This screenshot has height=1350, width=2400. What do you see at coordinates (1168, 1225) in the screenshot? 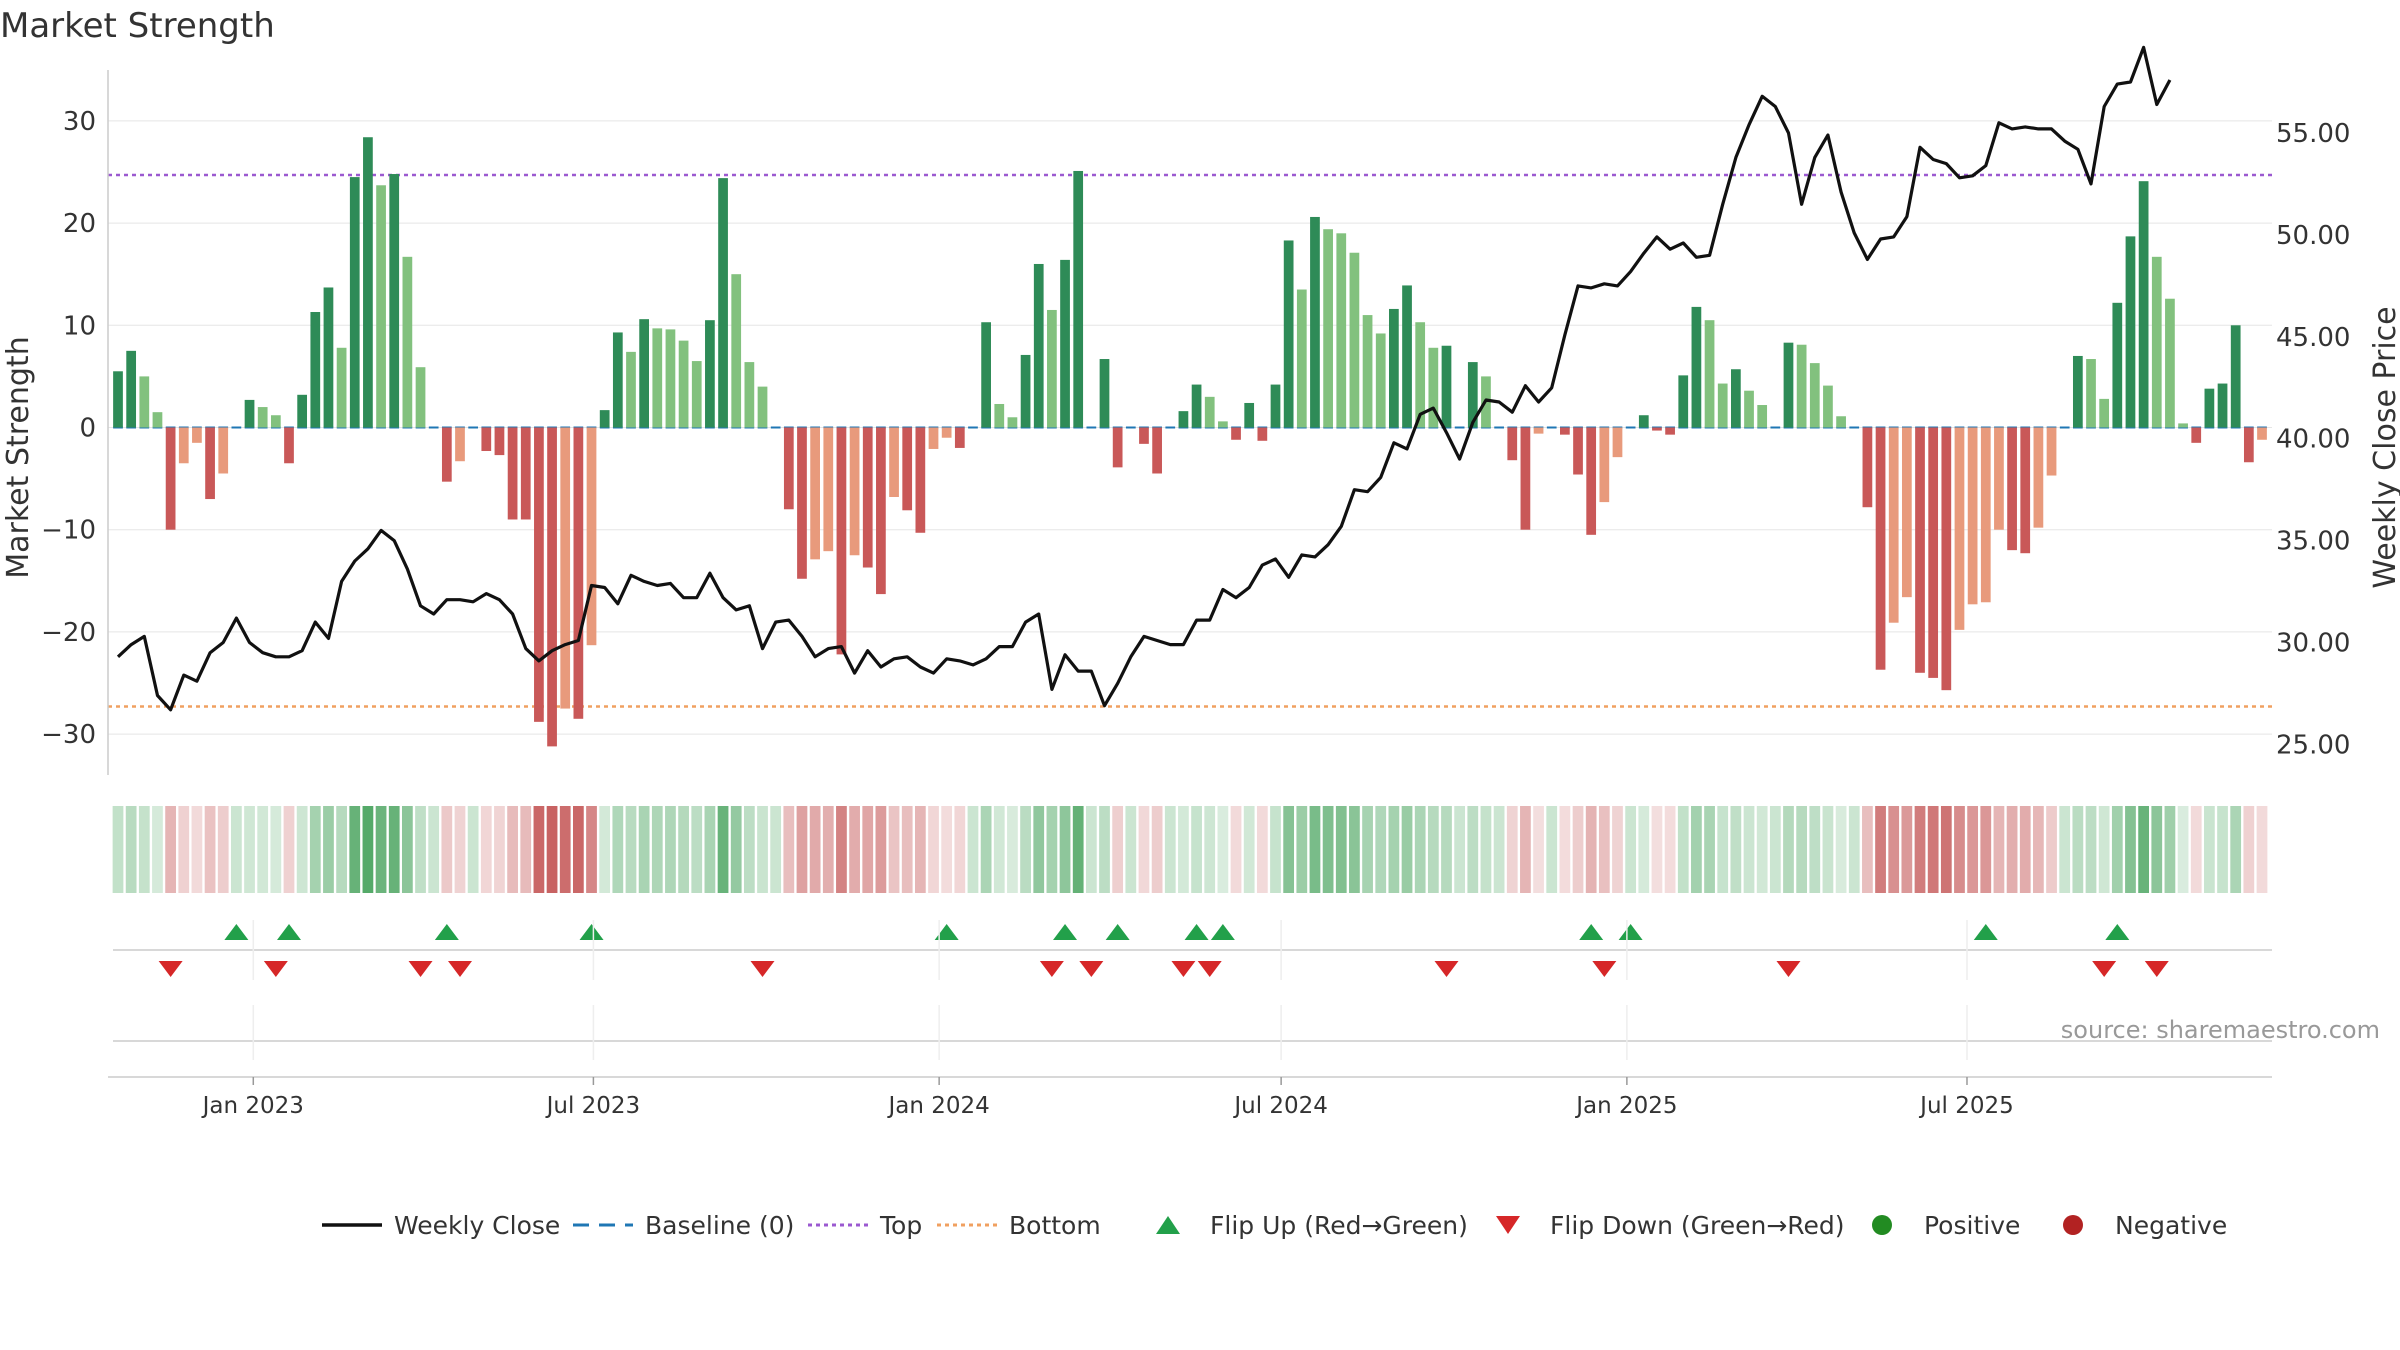
I see `legend-swatch-up` at bounding box center [1168, 1225].